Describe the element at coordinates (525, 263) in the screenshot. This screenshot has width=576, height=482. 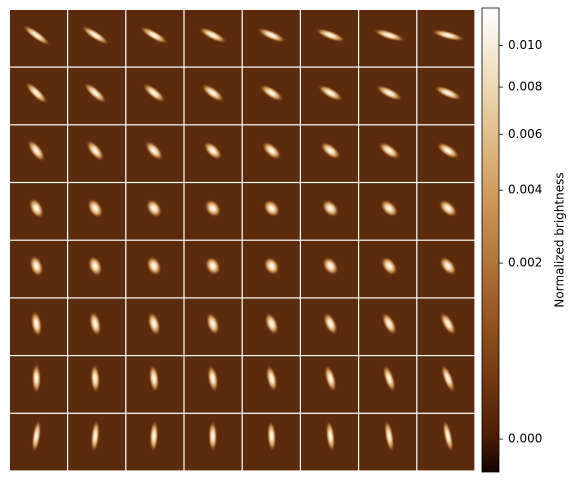
I see `colorbar-tick-label: 0.002` at that location.